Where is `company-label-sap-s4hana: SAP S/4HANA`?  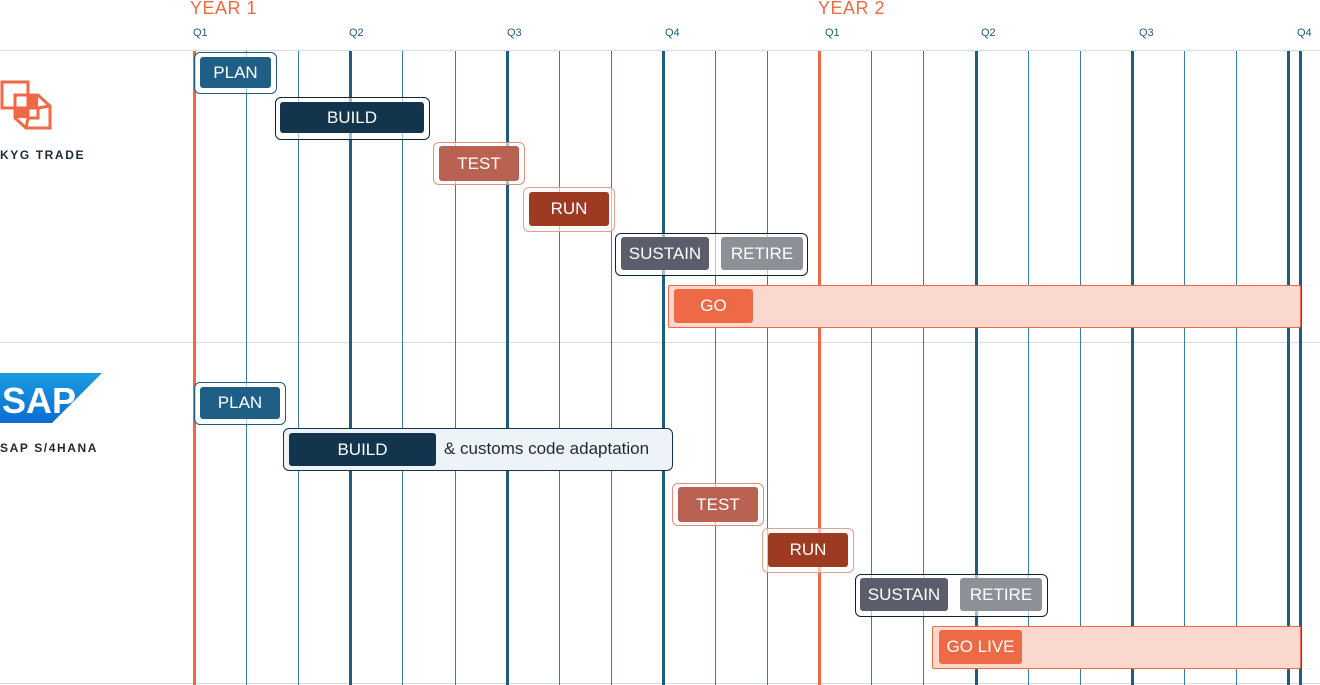
company-label-sap-s4hana: SAP S/4HANA is located at coordinates (49, 448).